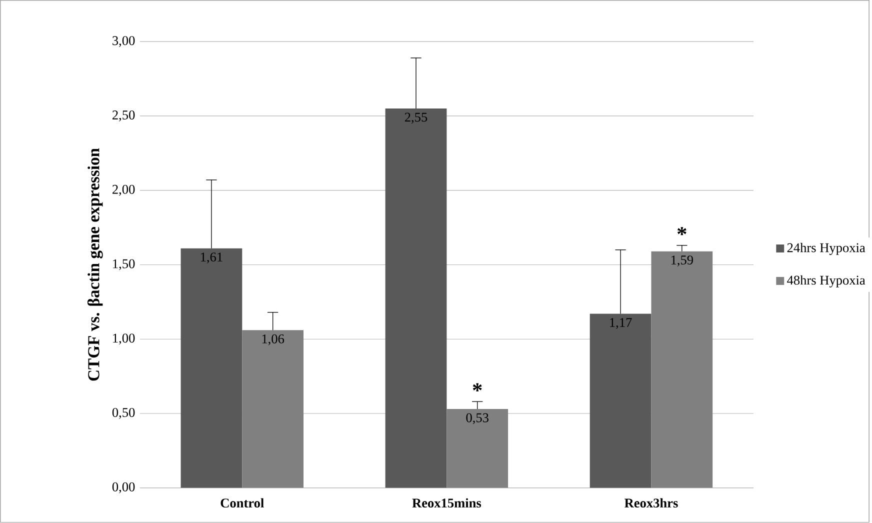 The image size is (872, 523). What do you see at coordinates (682, 261) in the screenshot?
I see `data-label: 1,59` at bounding box center [682, 261].